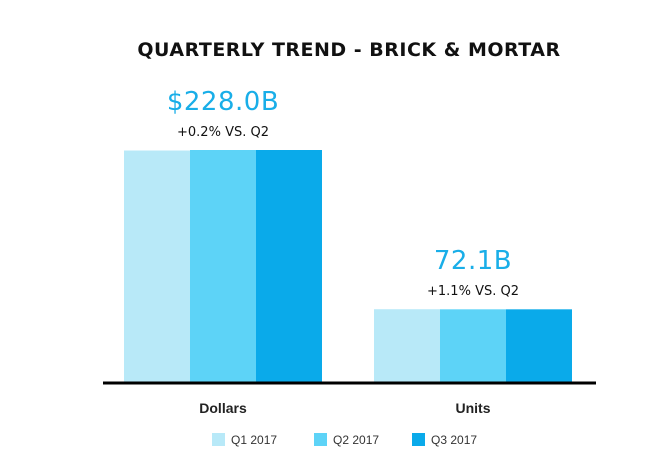 The height and width of the screenshot is (465, 661). Describe the element at coordinates (223, 102) in the screenshot. I see `value-label-dollars: $228.0B` at that location.